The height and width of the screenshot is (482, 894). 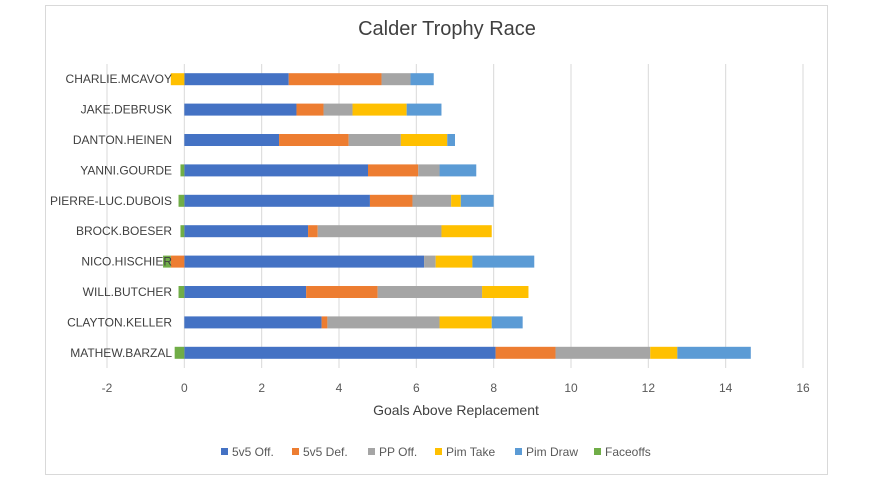 I want to click on x-tick-label: 0, so click(x=184, y=388).